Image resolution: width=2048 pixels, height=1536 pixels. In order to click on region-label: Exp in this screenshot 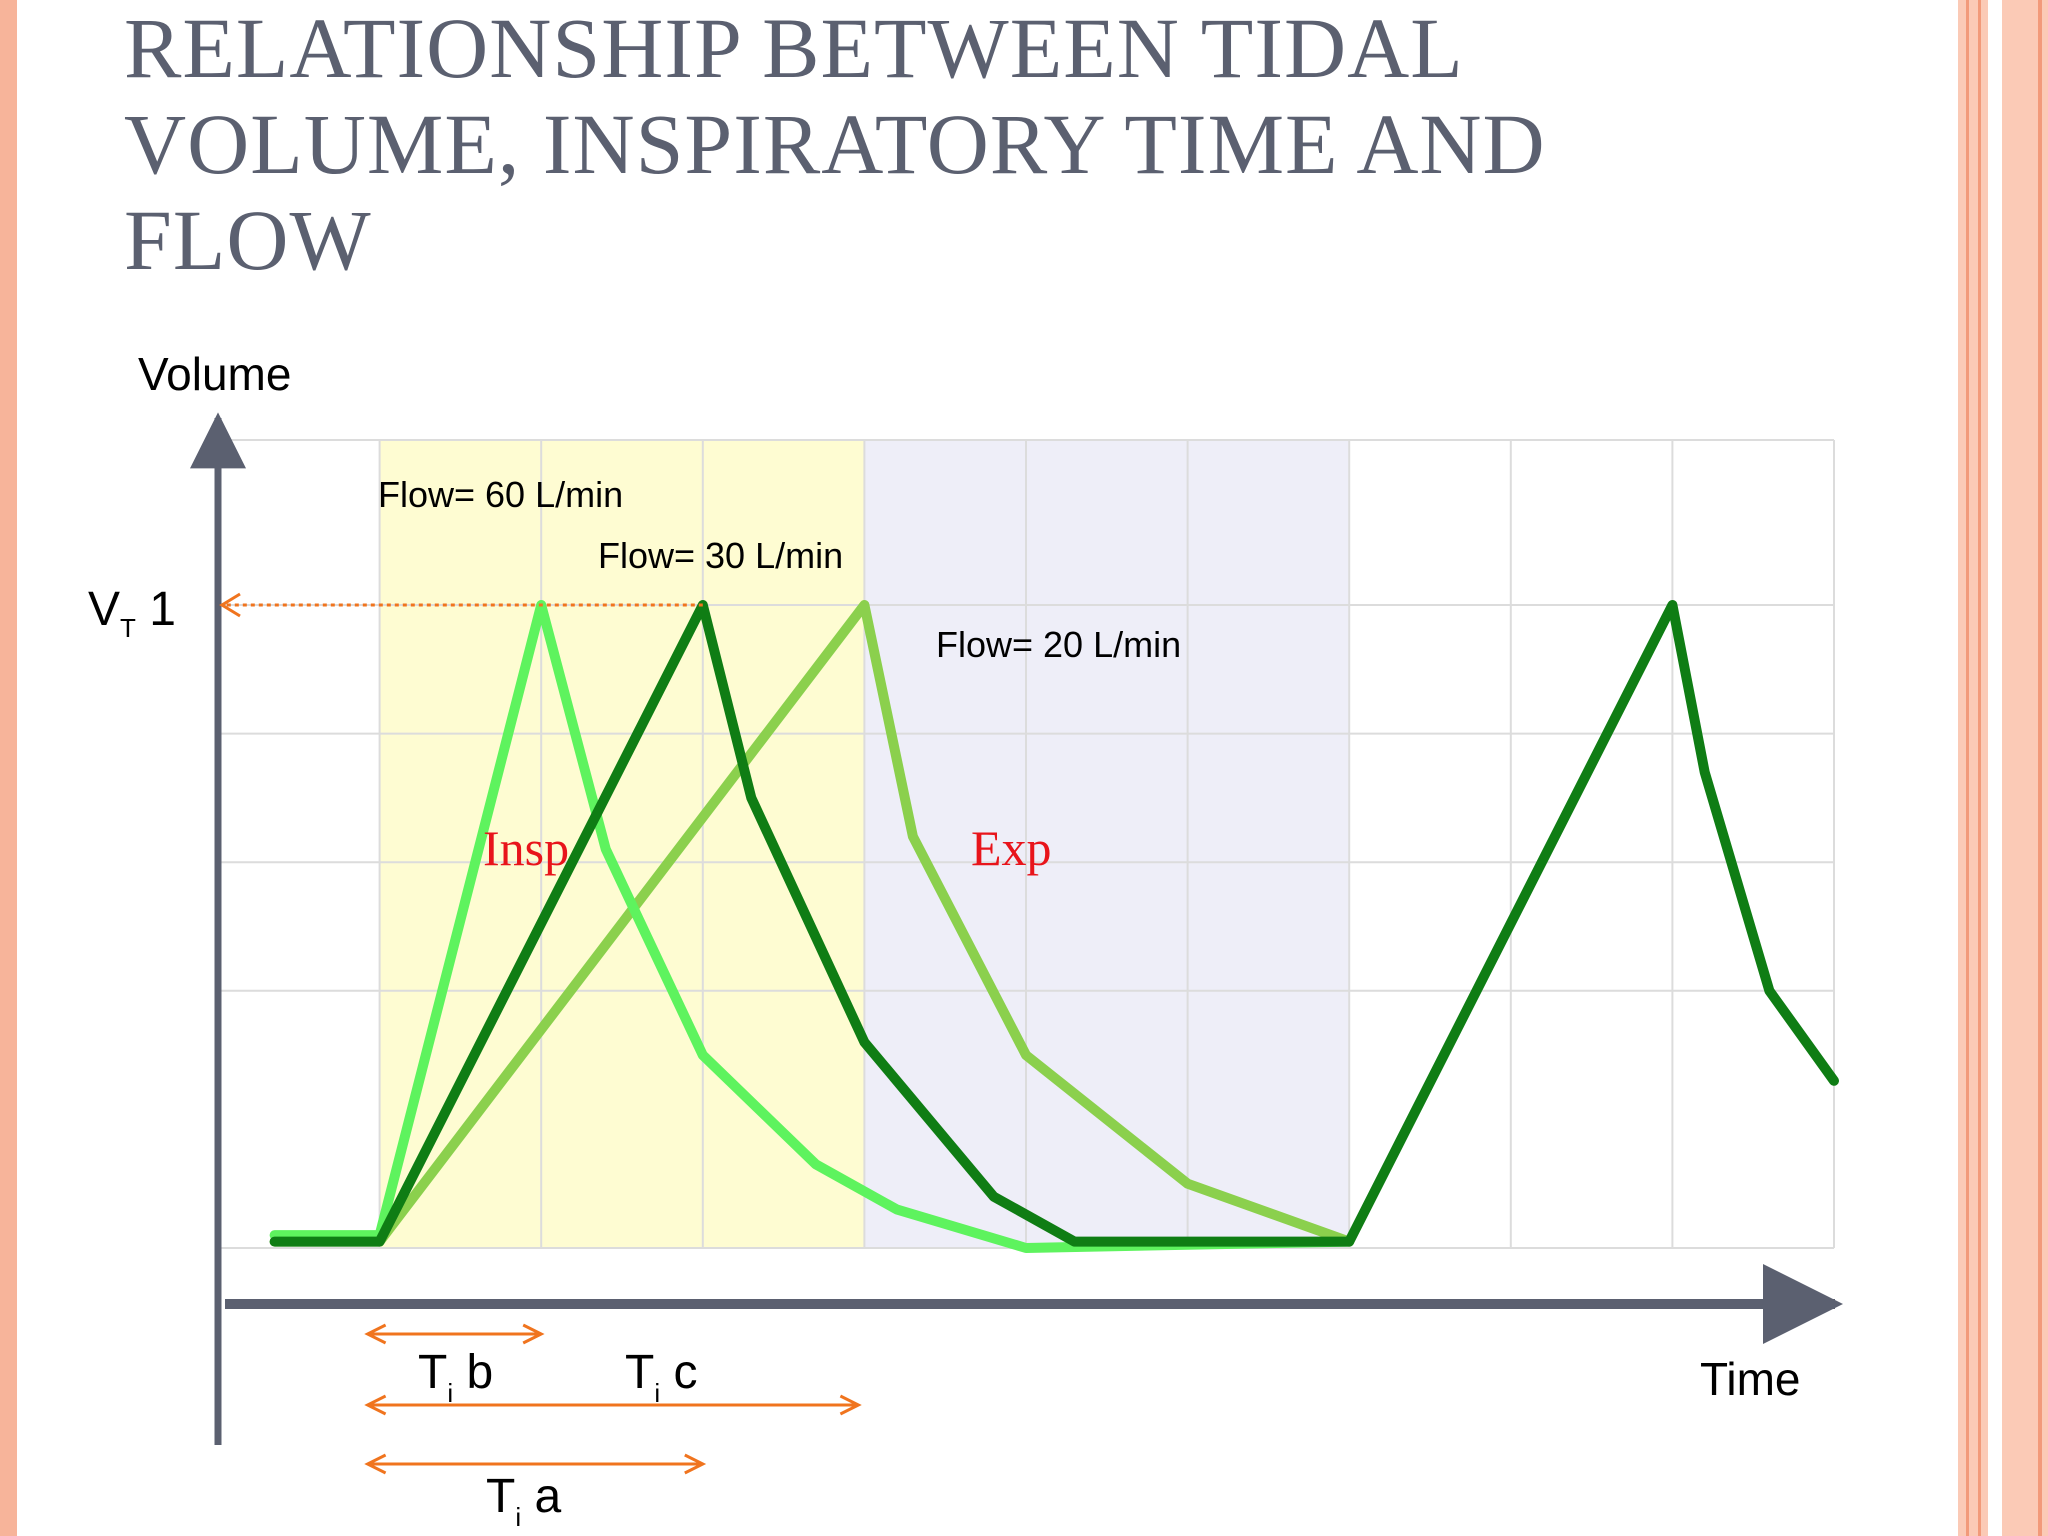, I will do `click(1011, 848)`.